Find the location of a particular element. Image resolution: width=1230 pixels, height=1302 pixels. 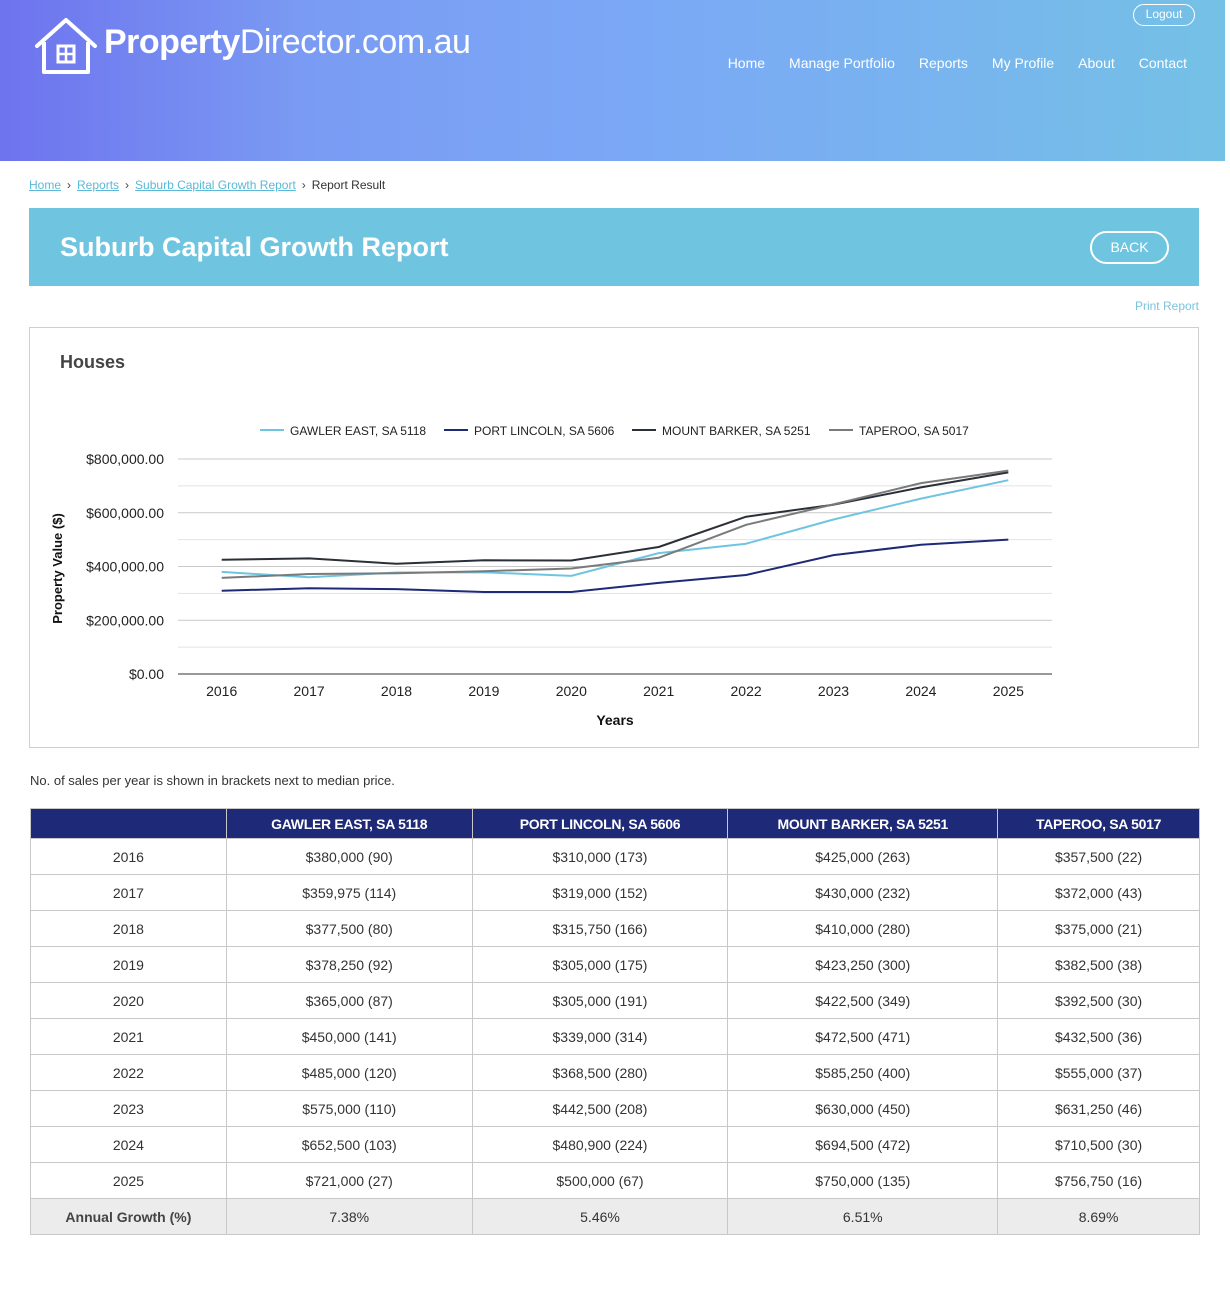

table-cell: $357,500 (22) is located at coordinates (1098, 856).